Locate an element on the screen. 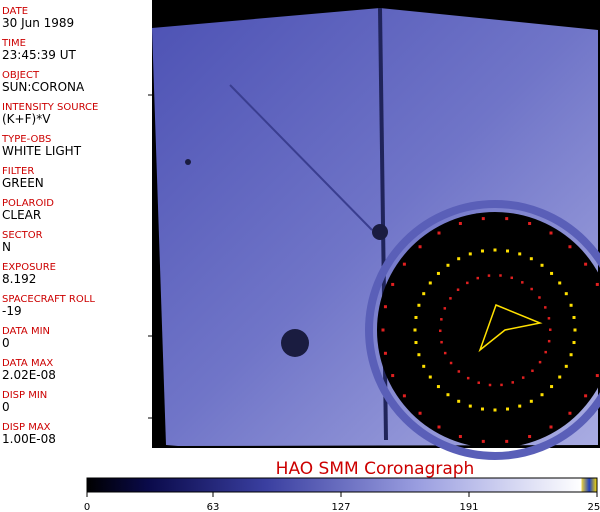  field-label: DISP MIN is located at coordinates (24, 395).